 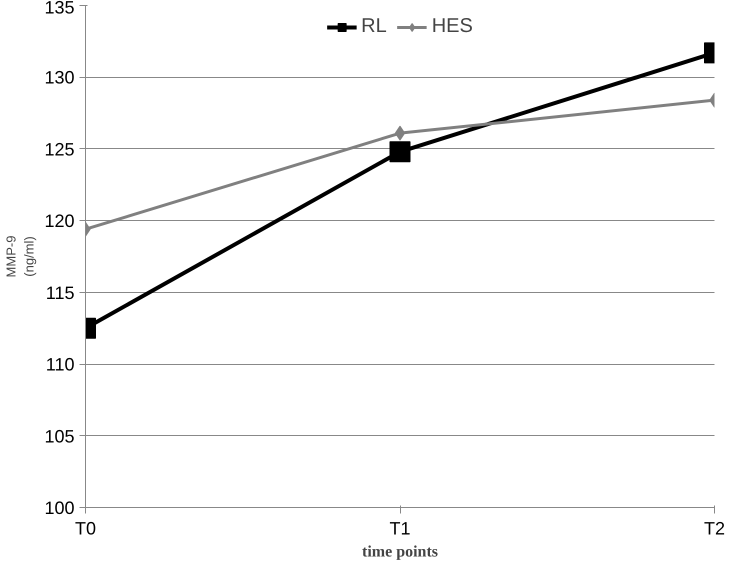 I want to click on y-tick-label: 130, so click(x=59, y=78).